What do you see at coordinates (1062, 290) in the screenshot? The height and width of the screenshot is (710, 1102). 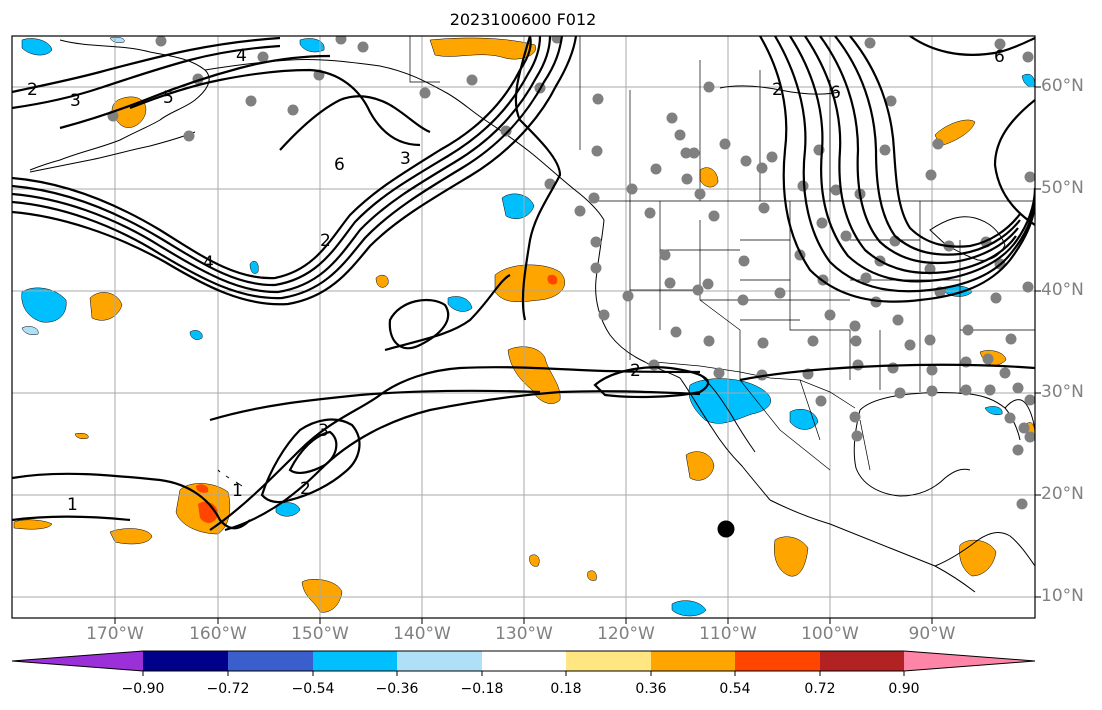 I see `lat-label: 40°N` at bounding box center [1062, 290].